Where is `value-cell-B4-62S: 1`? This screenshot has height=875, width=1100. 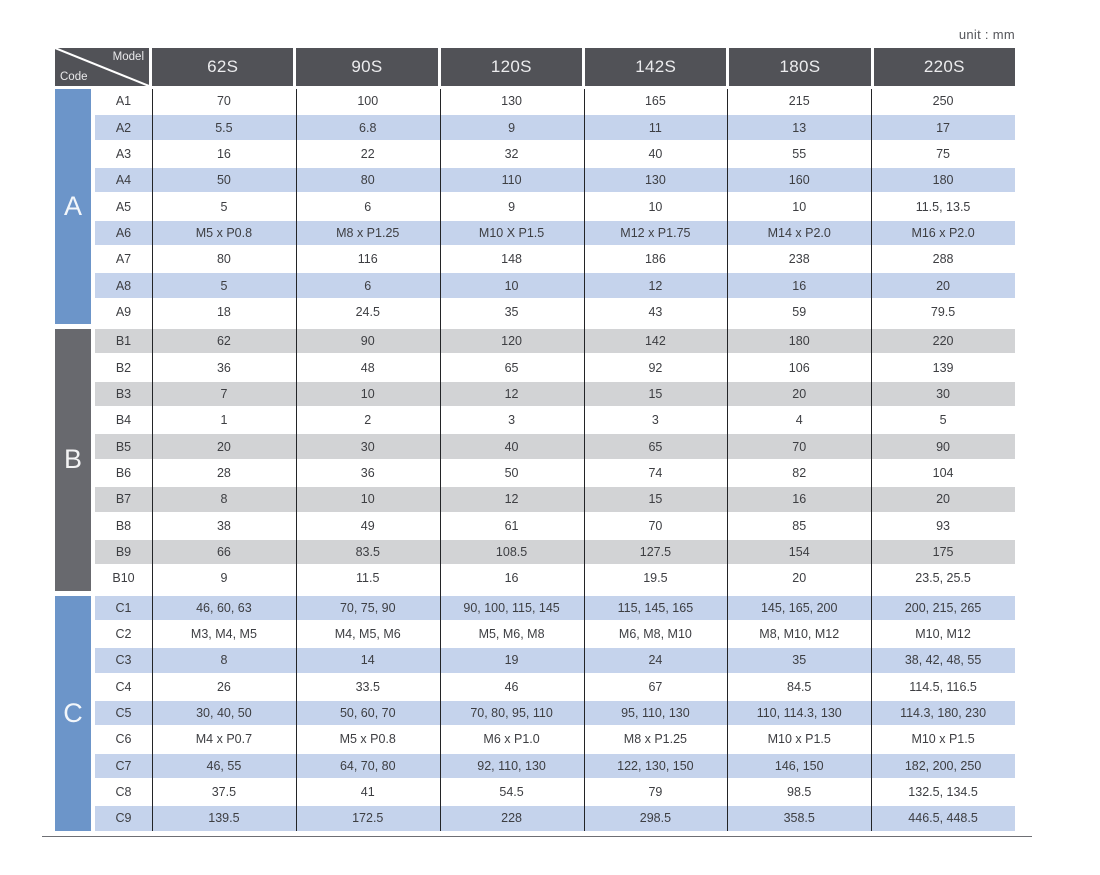 value-cell-B4-62S: 1 is located at coordinates (224, 420).